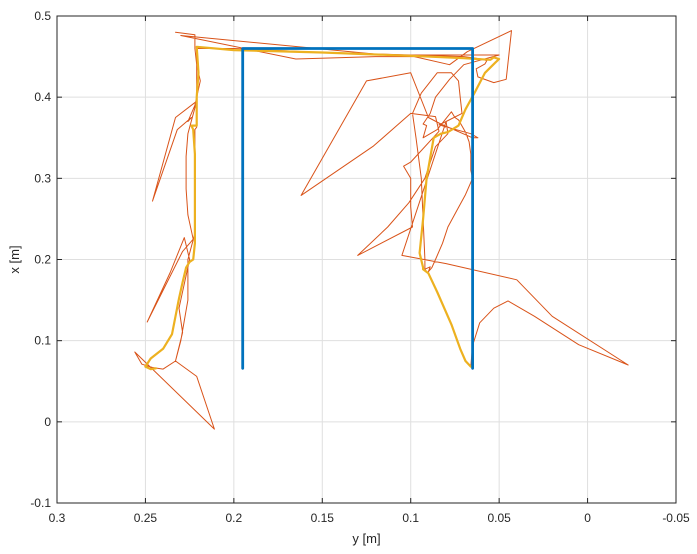 This screenshot has width=697, height=554. What do you see at coordinates (366, 538) in the screenshot?
I see `x-axis-label: y [m]` at bounding box center [366, 538].